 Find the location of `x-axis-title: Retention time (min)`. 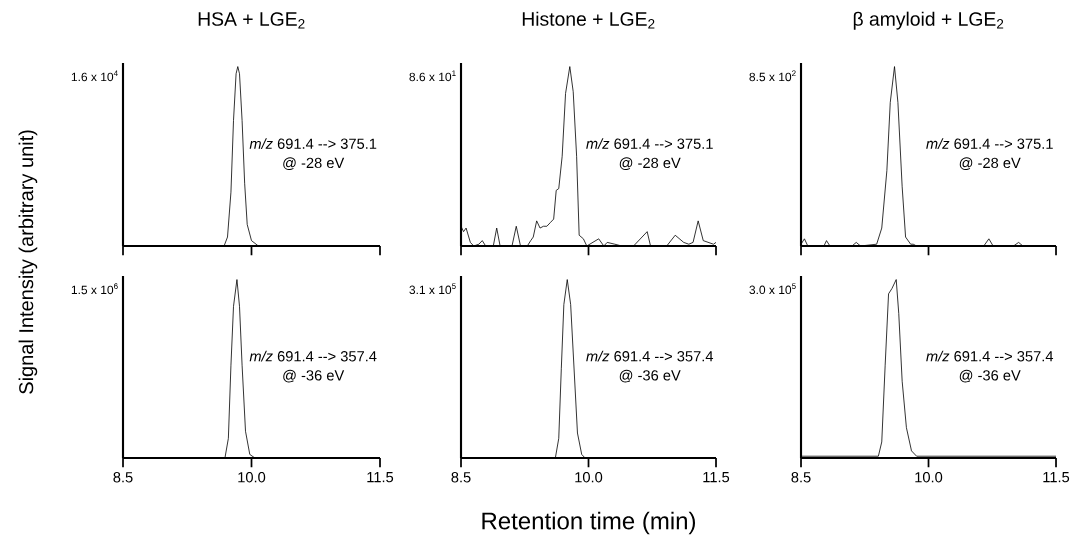

x-axis-title: Retention time (min) is located at coordinates (589, 523).